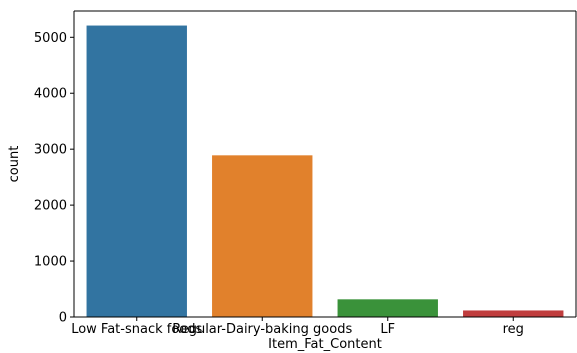 This screenshot has width=577, height=353. Describe the element at coordinates (325, 344) in the screenshot. I see `x-axis-label: Item_Fat_Content` at that location.